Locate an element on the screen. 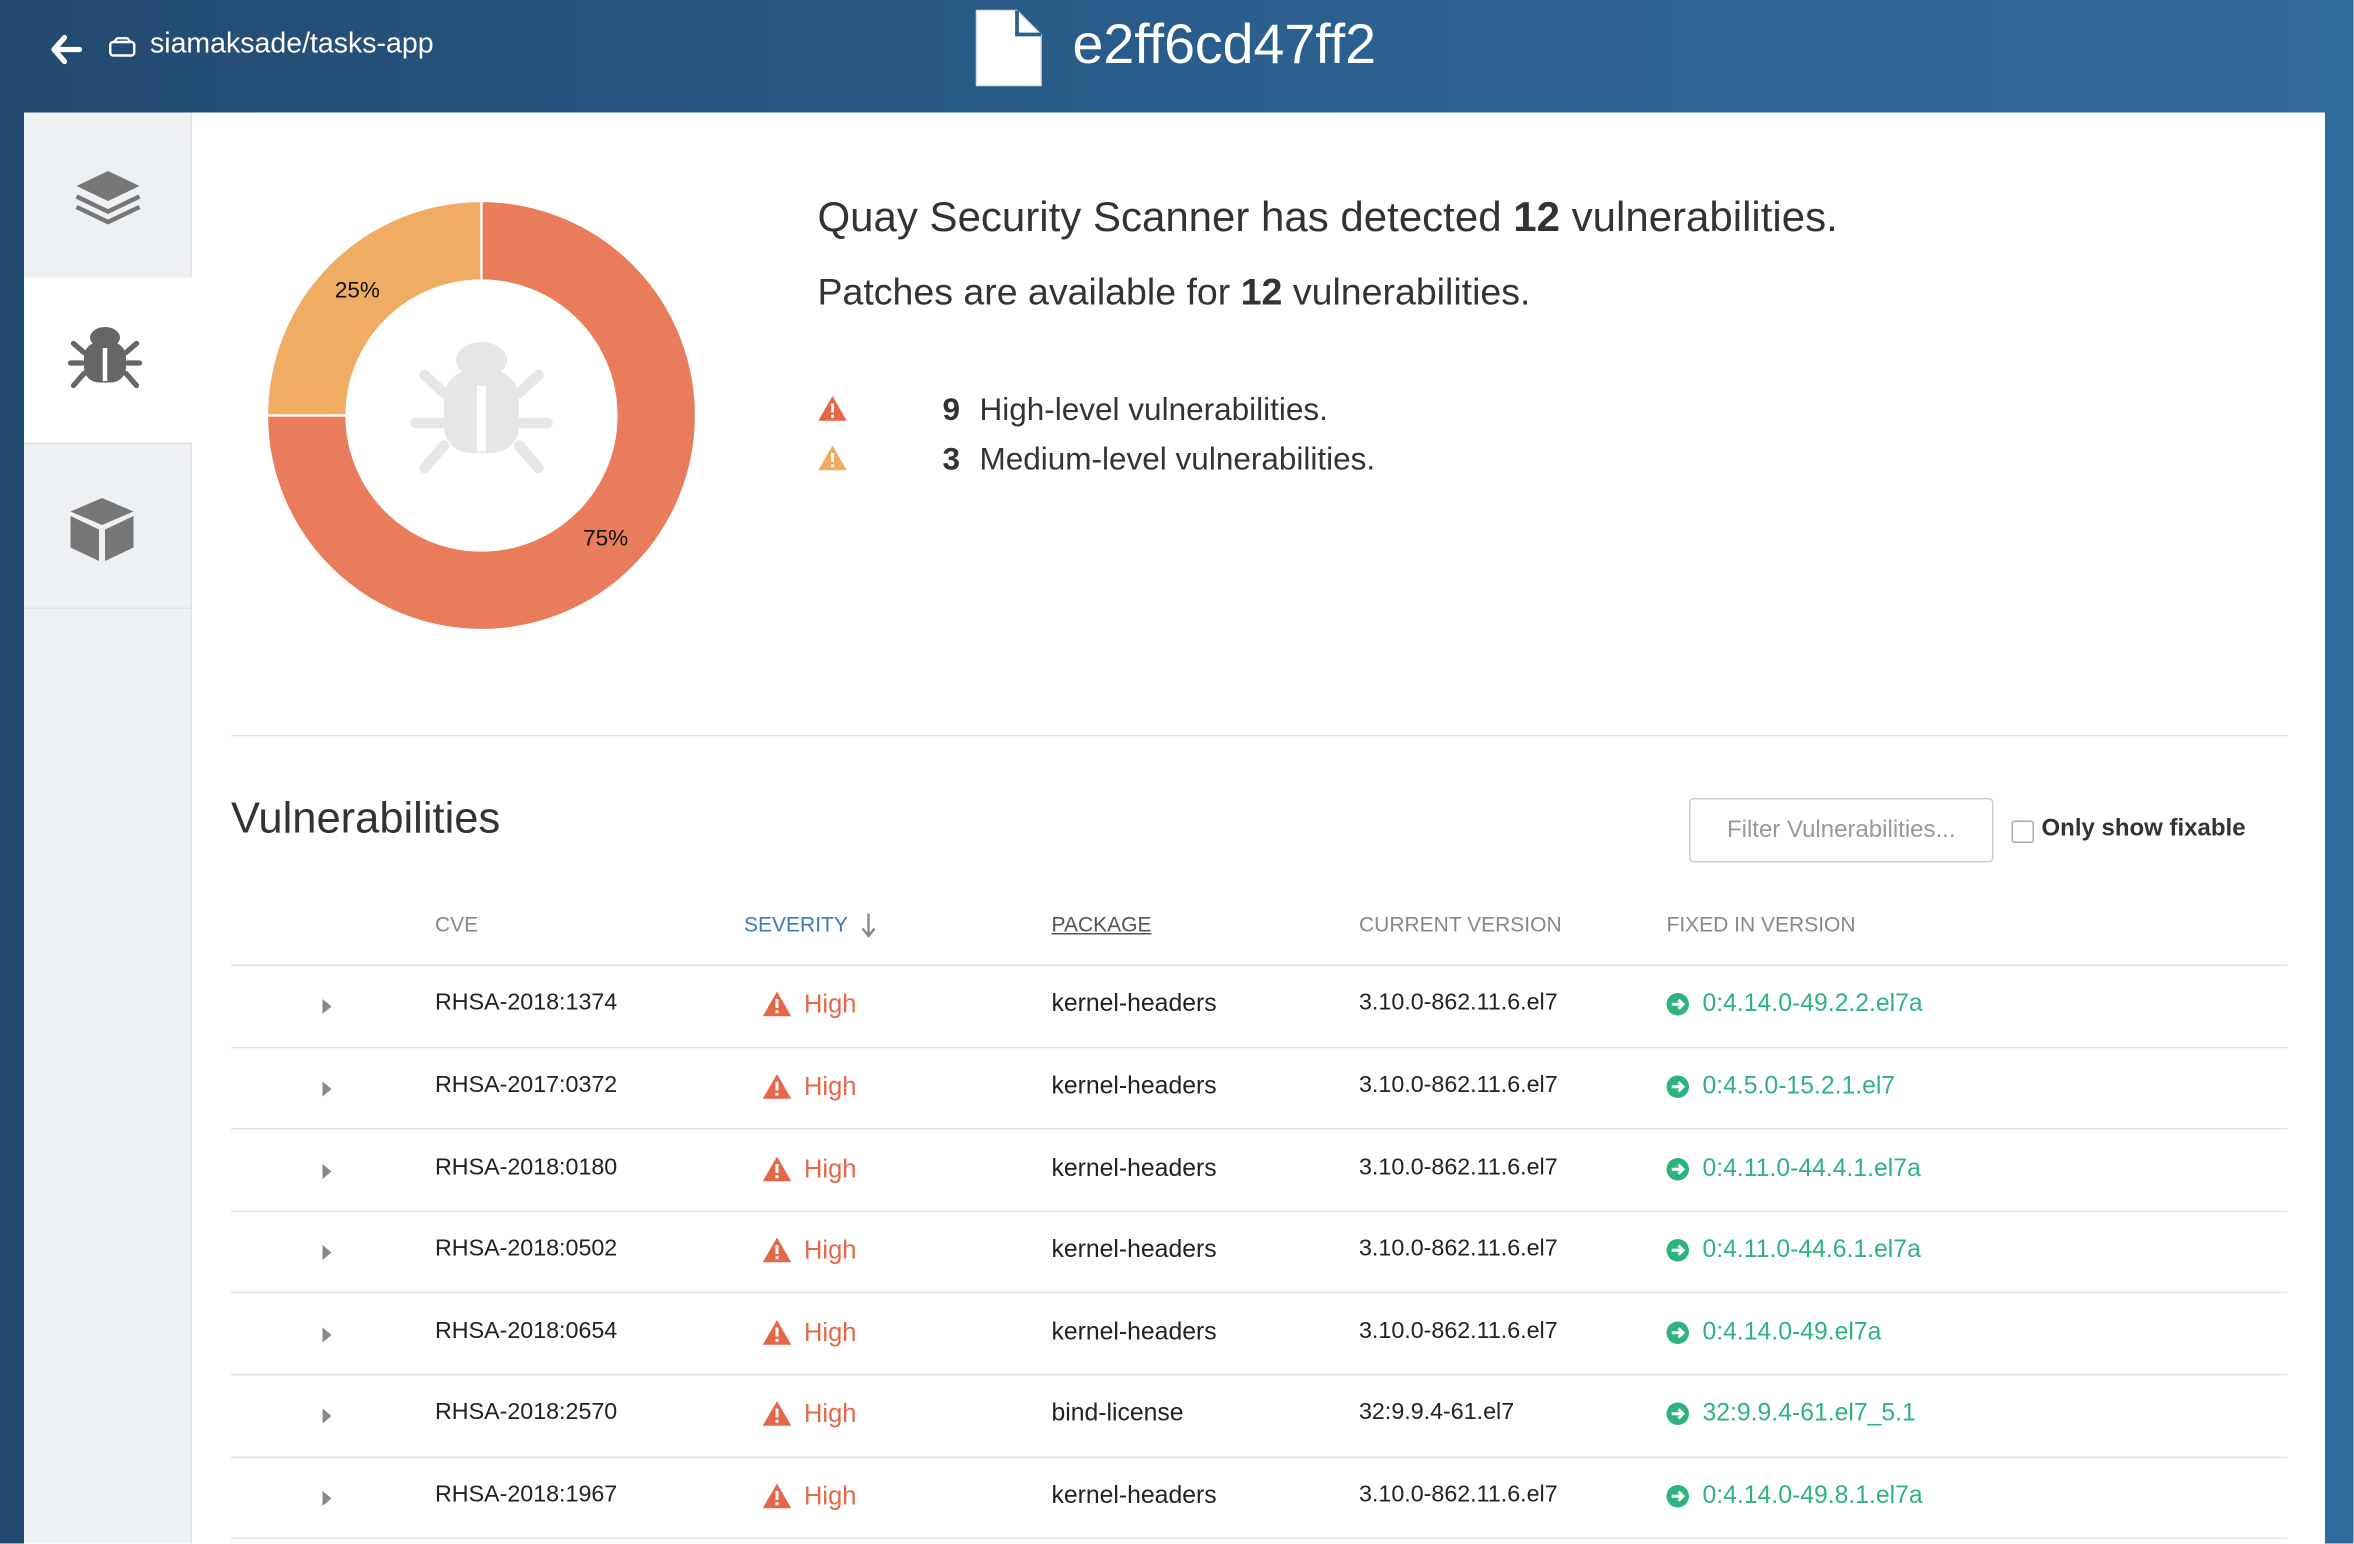  slice-label: 75% is located at coordinates (605, 538).